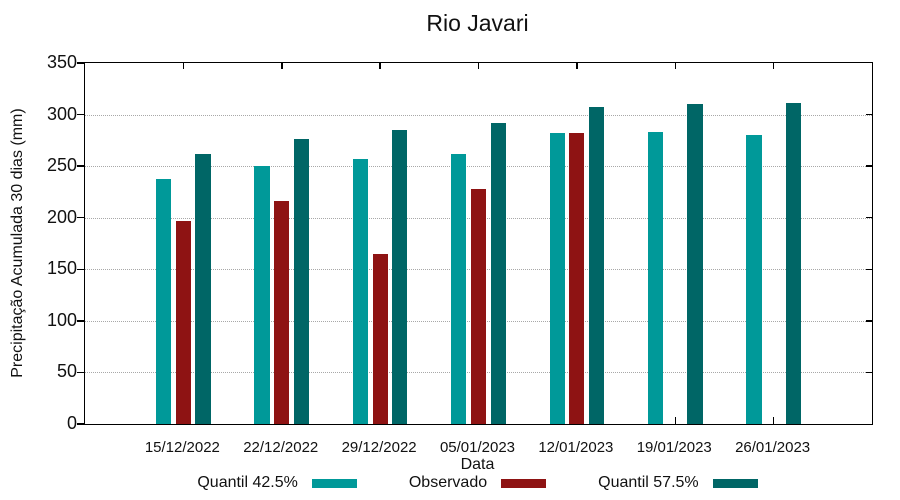  What do you see at coordinates (247, 482) in the screenshot?
I see `legend-label: Quantil 42.5%` at bounding box center [247, 482].